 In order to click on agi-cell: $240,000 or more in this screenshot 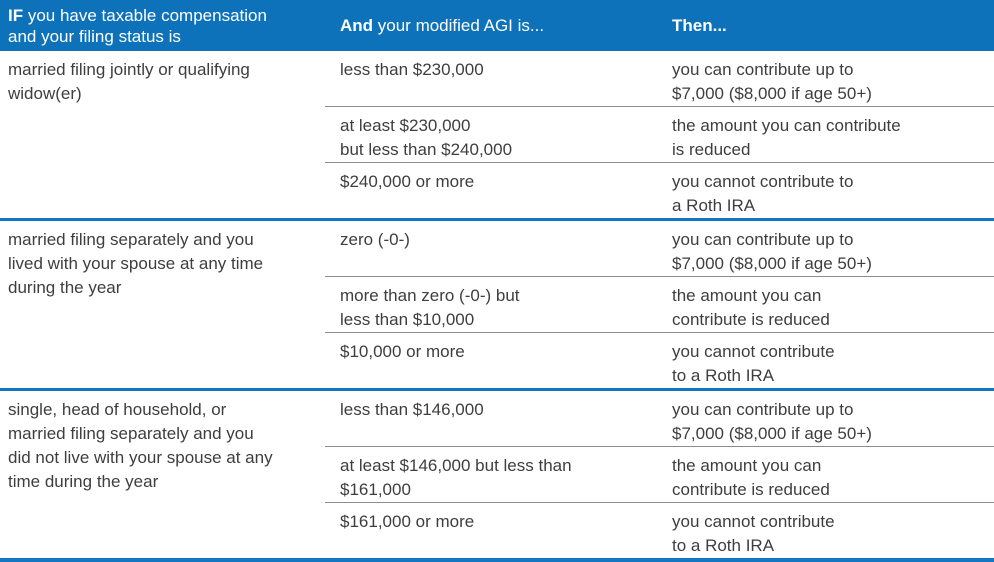, I will do `click(407, 181)`.